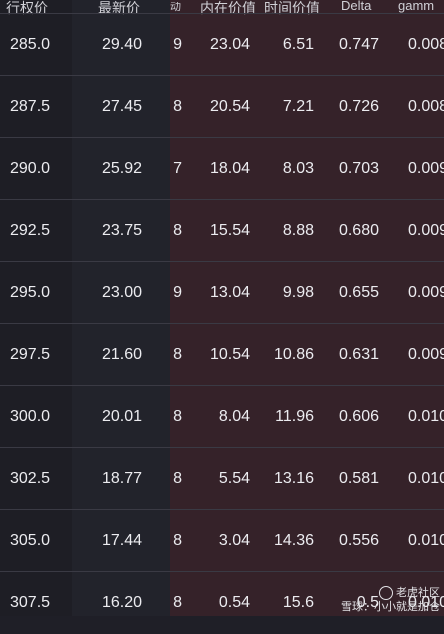 The width and height of the screenshot is (444, 634). I want to click on cell-last-price: 27.45, so click(121, 106).